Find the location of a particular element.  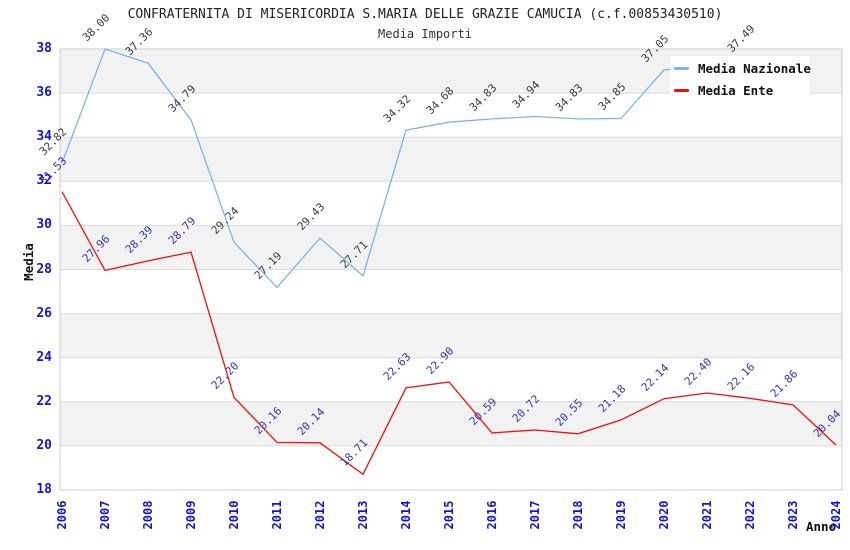

legend-item-media-ente: Media Ente is located at coordinates (742, 90).